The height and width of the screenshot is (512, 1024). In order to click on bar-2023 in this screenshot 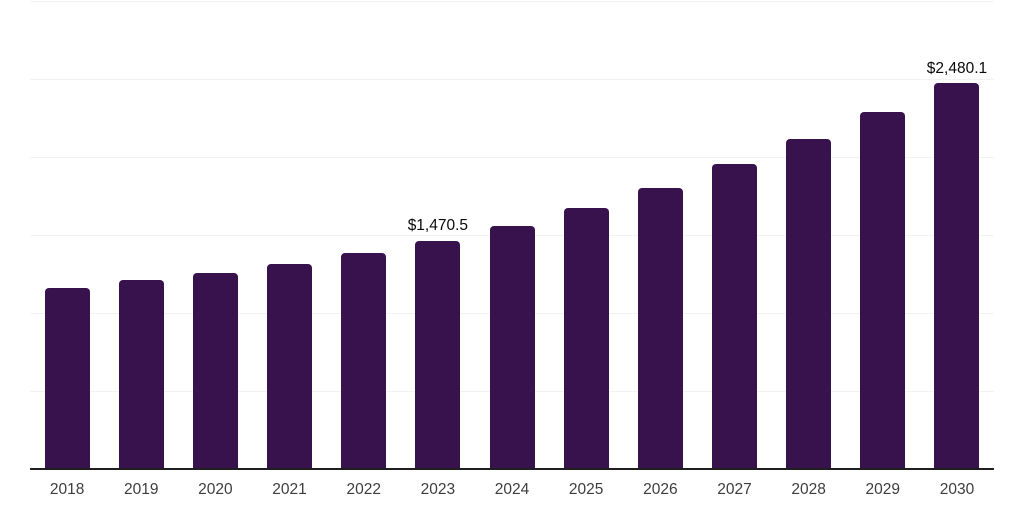, I will do `click(438, 355)`.